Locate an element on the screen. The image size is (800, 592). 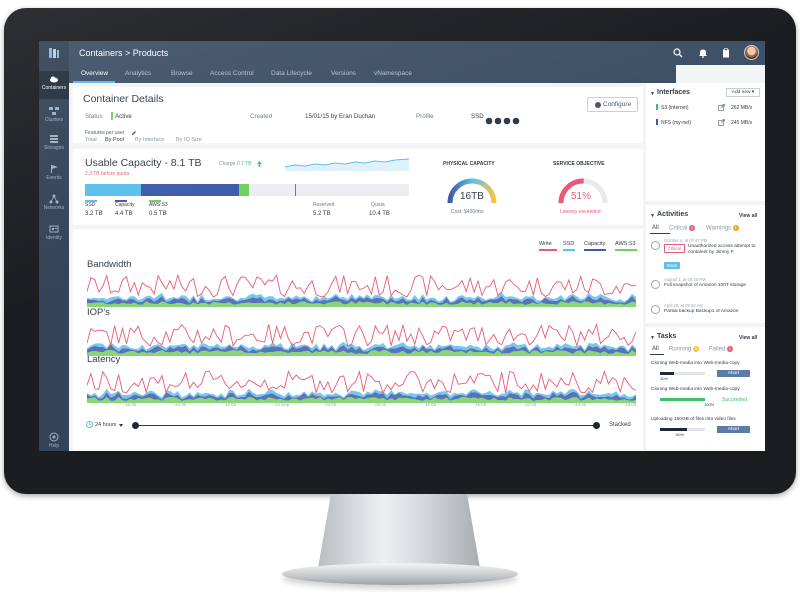
service-objective-note: Latency exceeded is located at coordinates (580, 212).